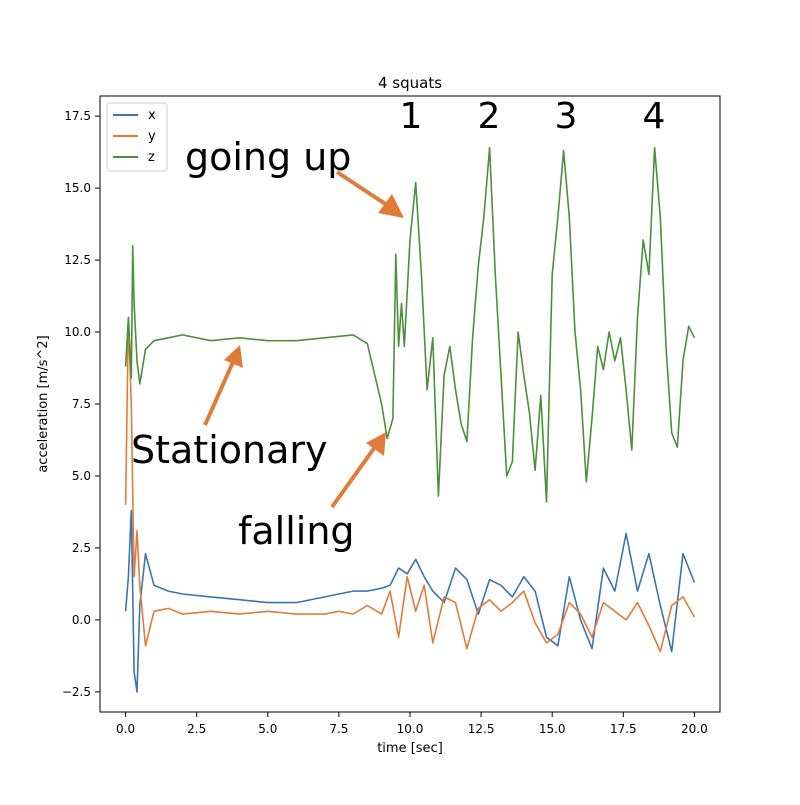  I want to click on x-tick-label: 5.0, so click(267, 729).